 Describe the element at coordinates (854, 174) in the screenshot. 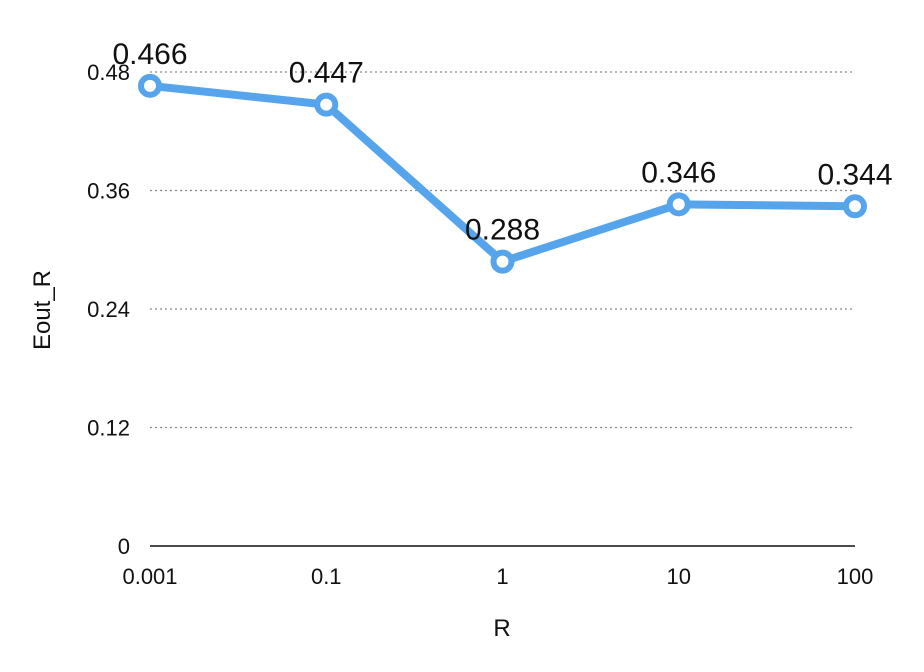

I see `data-label: 0.344` at that location.